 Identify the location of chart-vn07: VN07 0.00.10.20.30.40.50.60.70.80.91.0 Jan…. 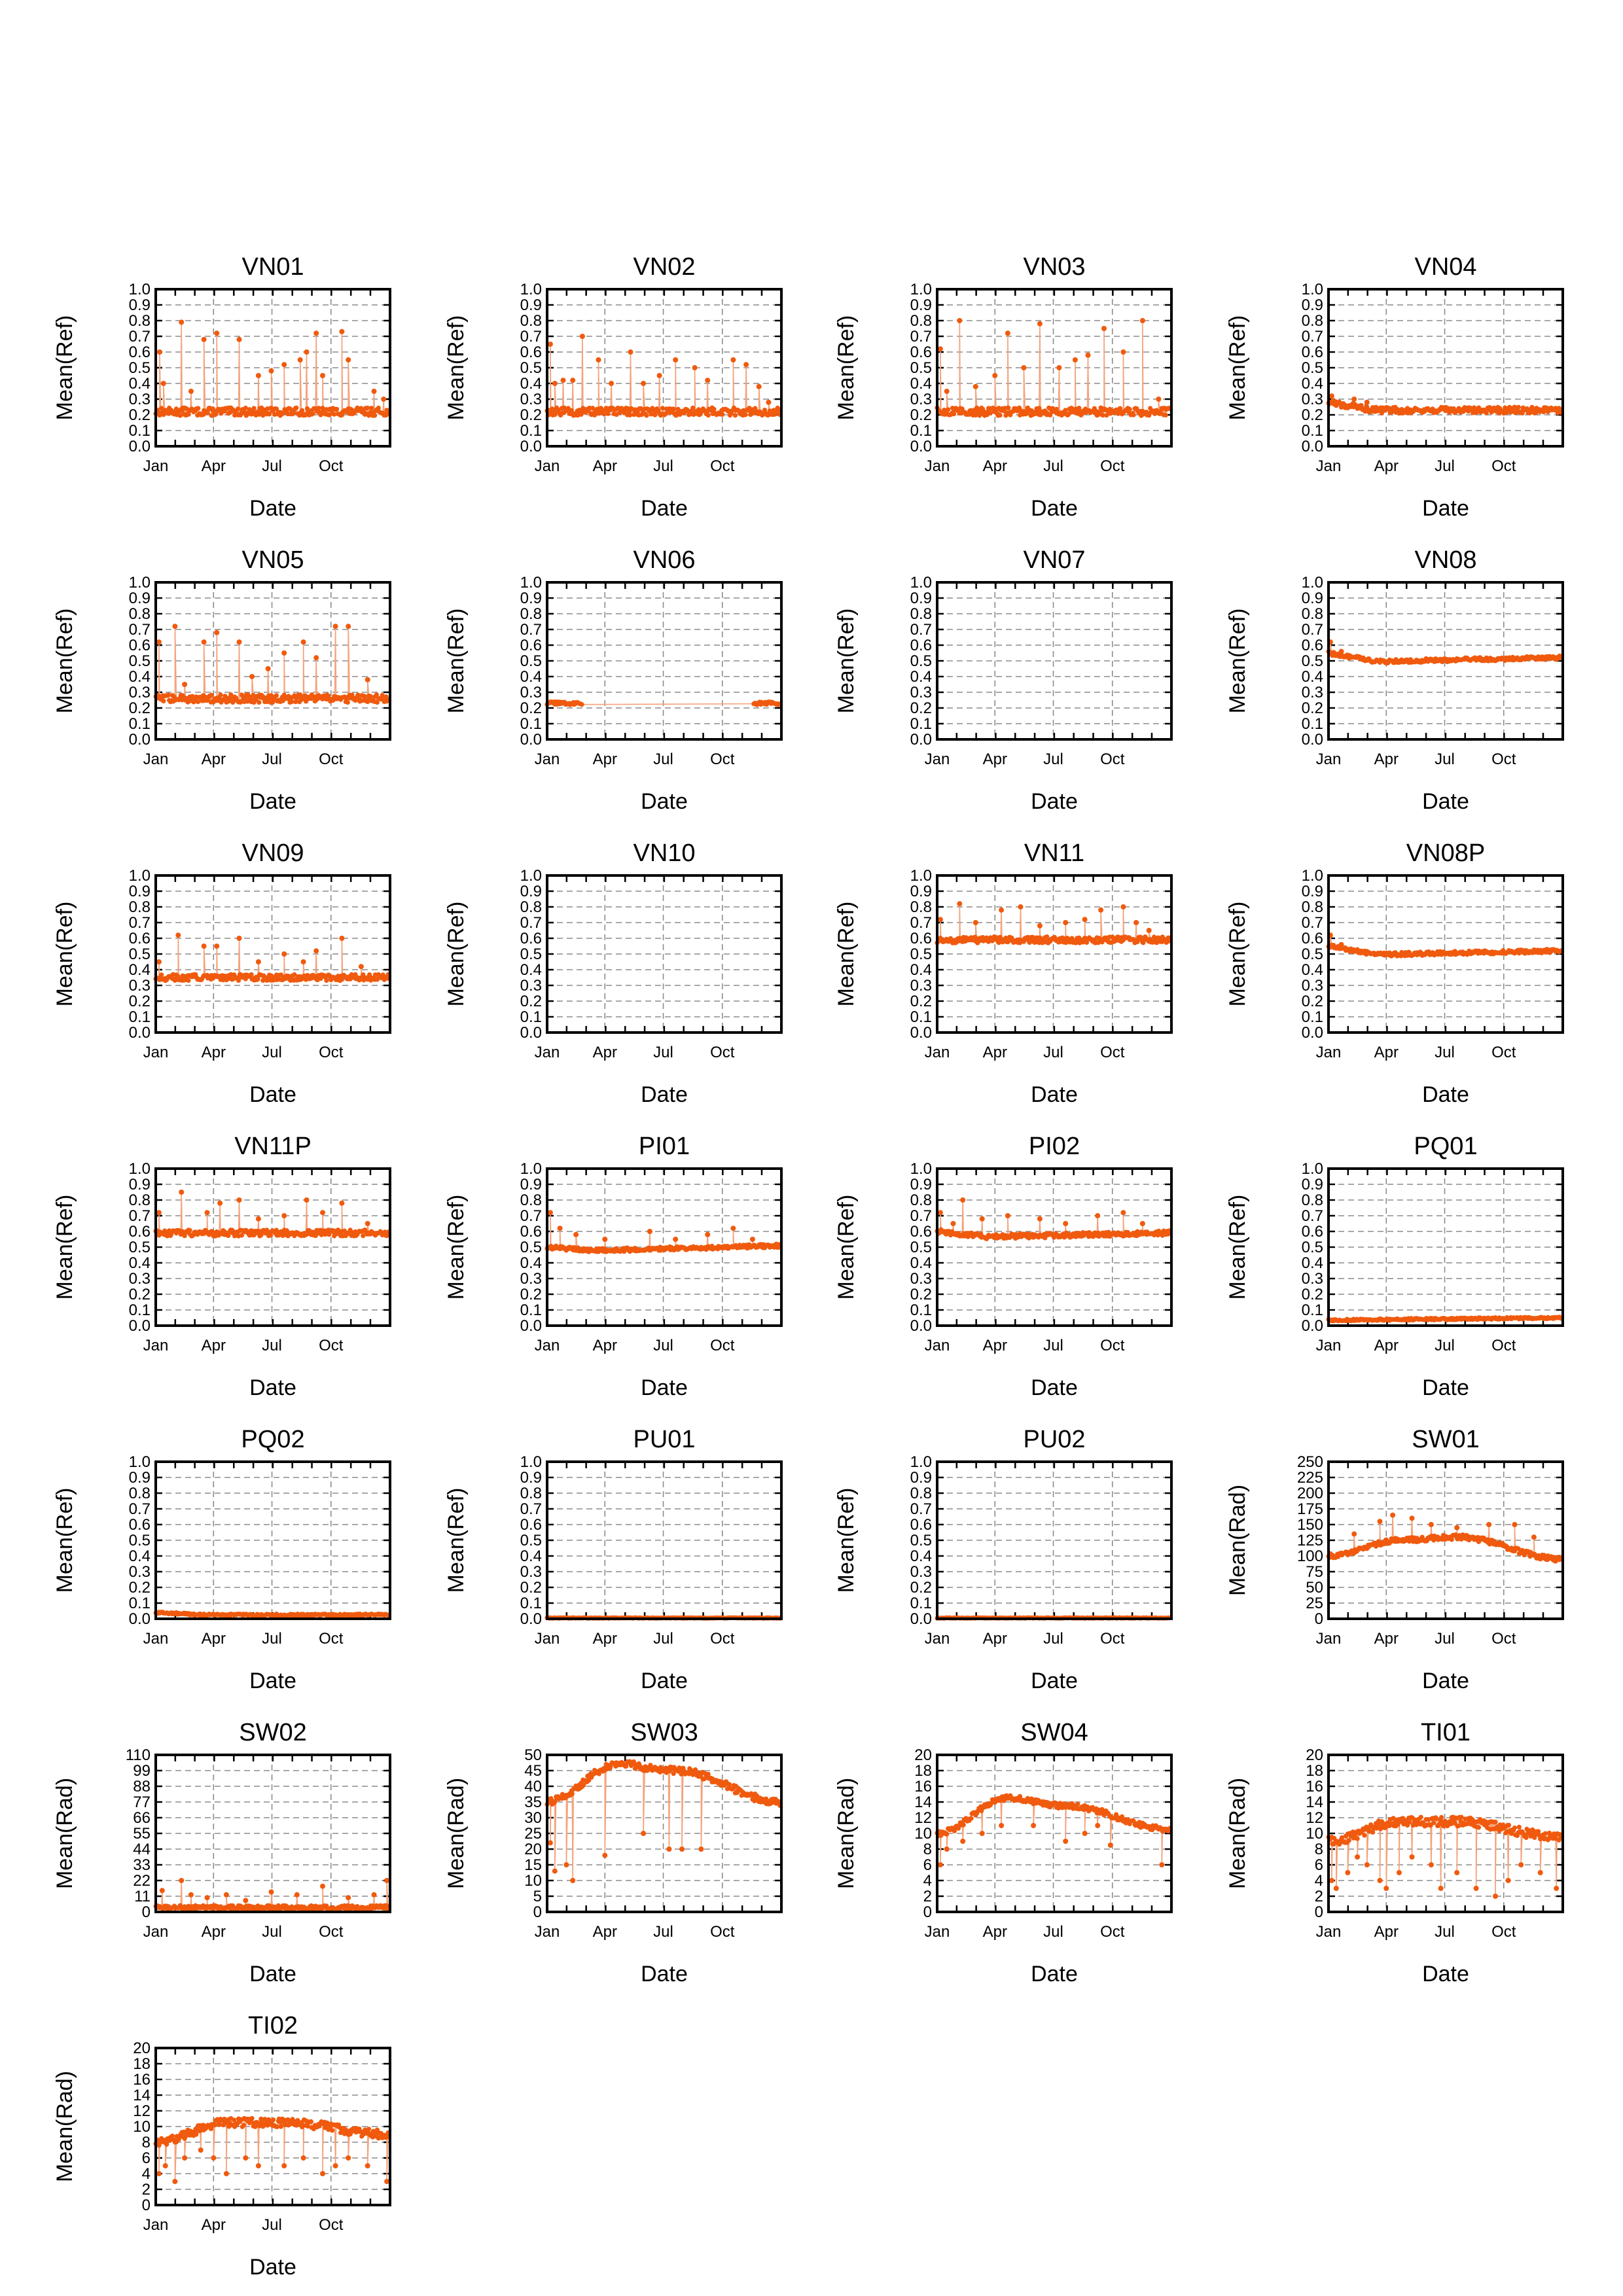
(1003, 680).